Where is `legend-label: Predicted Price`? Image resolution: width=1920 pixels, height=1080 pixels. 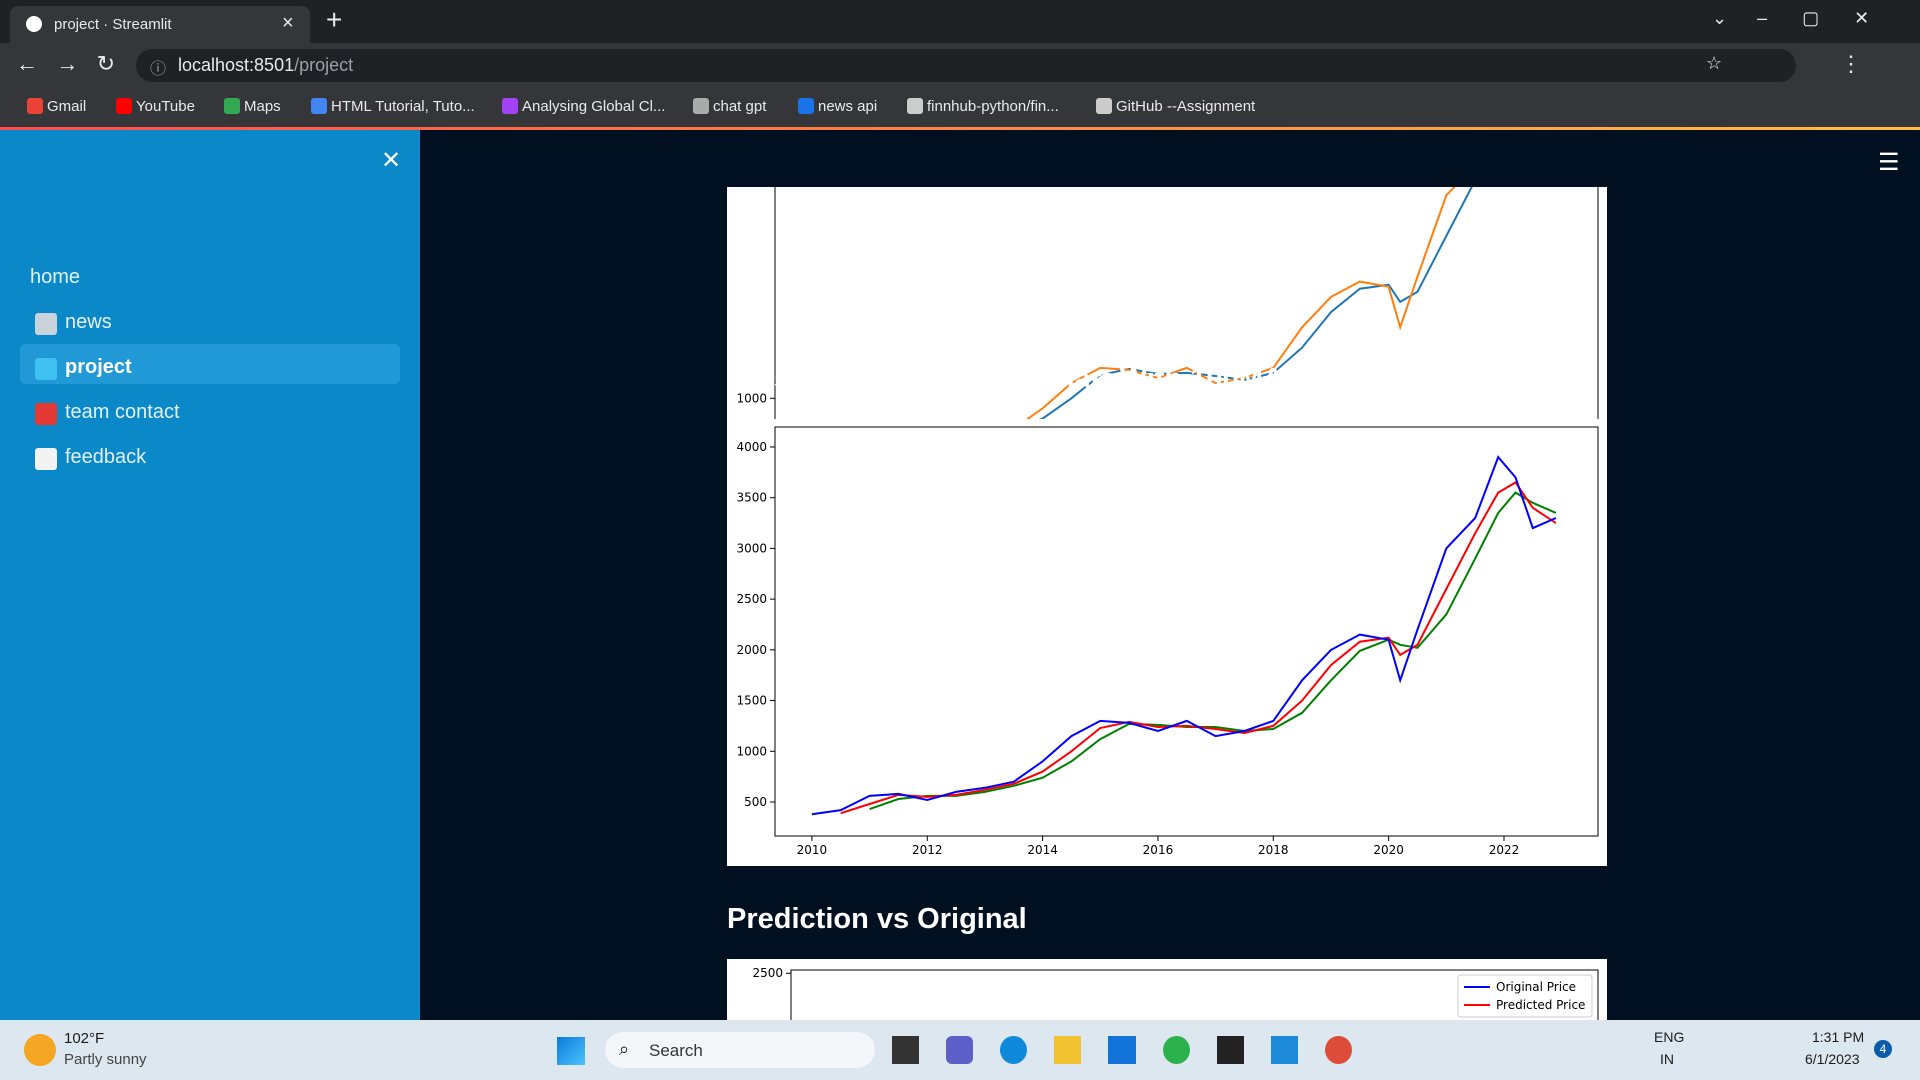 legend-label: Predicted Price is located at coordinates (1540, 1005).